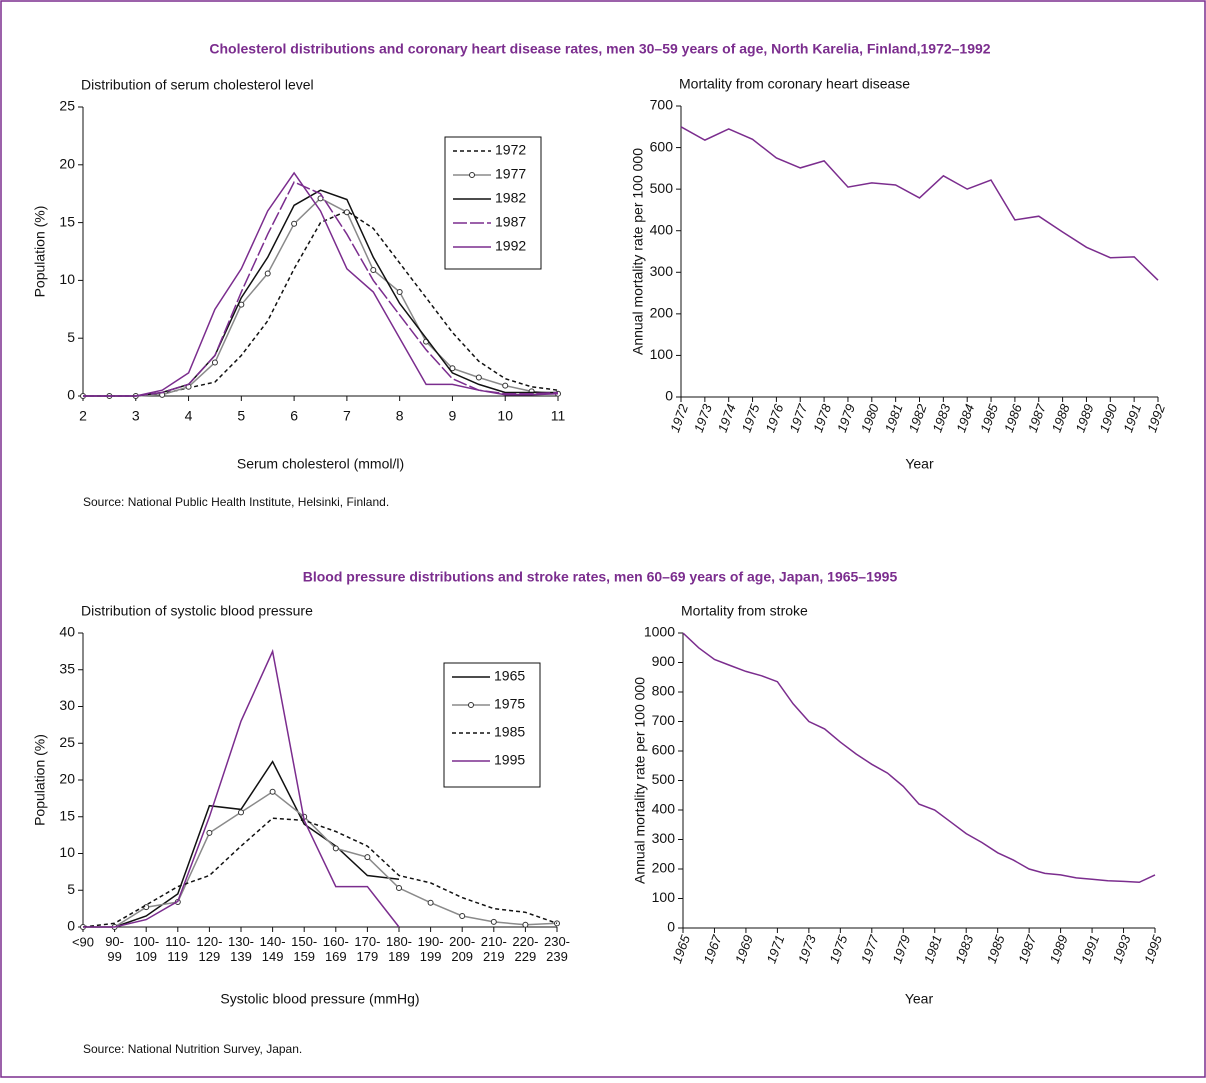  What do you see at coordinates (664, 691) in the screenshot?
I see `y-tick-label: 800` at bounding box center [664, 691].